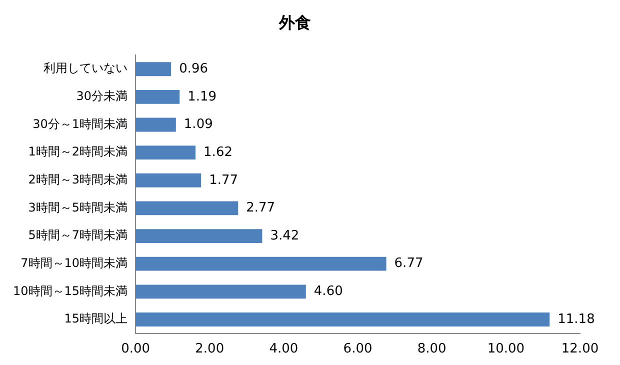 The image size is (620, 365). I want to click on y-tick-label: 5時間～7時間未満, so click(78, 235).